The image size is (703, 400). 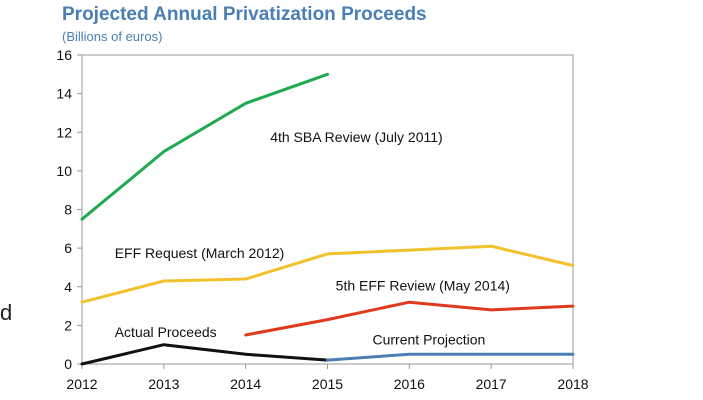 What do you see at coordinates (327, 384) in the screenshot?
I see `x-tick-label: 2015` at bounding box center [327, 384].